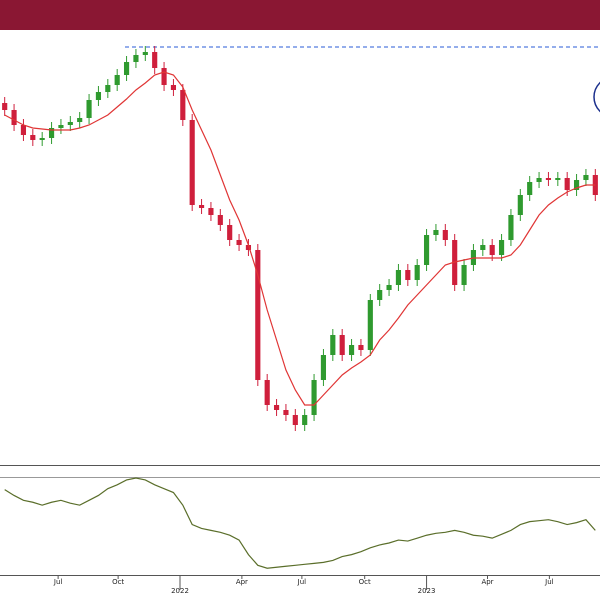 This screenshot has height=600, width=600. What do you see at coordinates (300, 15) in the screenshot?
I see `header-bar` at bounding box center [300, 15].